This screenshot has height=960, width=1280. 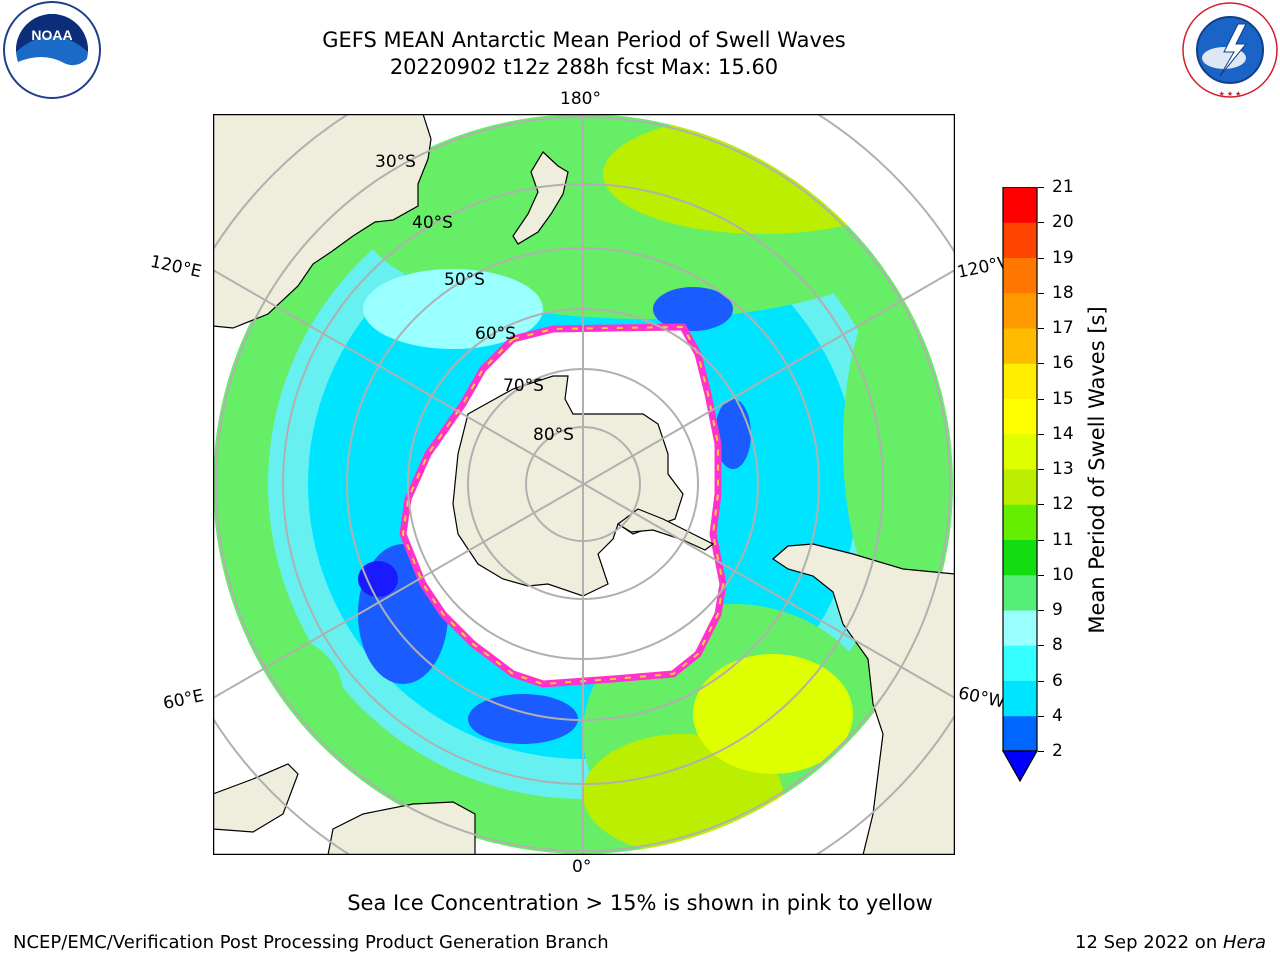 I want to click on new-zealand, so click(x=540, y=198).